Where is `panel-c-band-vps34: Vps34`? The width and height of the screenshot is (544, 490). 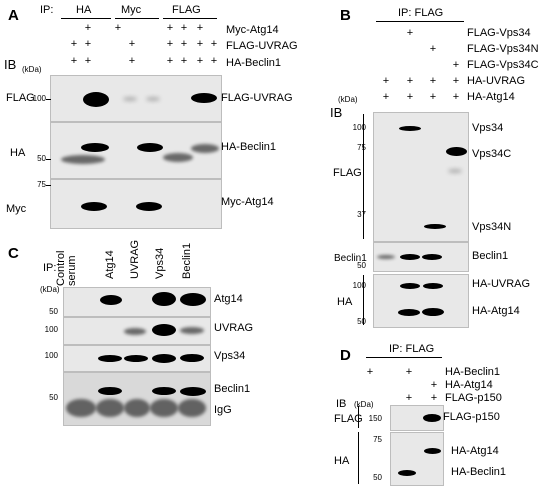 panel-c-band-vps34: Vps34 is located at coordinates (230, 356).